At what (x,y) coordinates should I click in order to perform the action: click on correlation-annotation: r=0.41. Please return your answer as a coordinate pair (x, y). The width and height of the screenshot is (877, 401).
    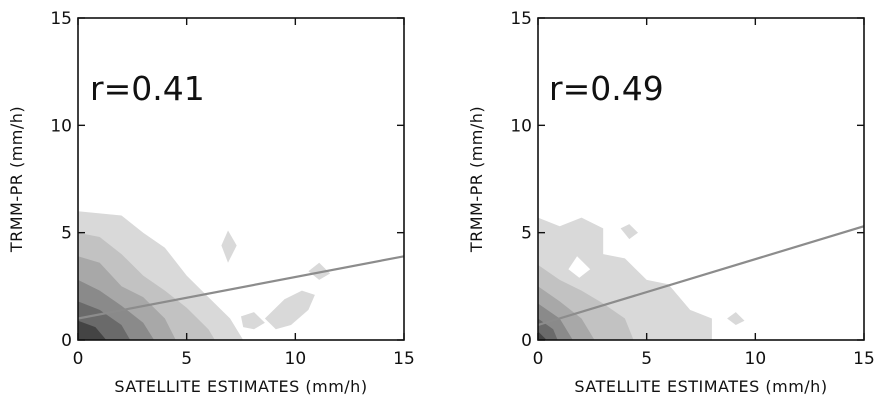
    Looking at the image, I should click on (147, 88).